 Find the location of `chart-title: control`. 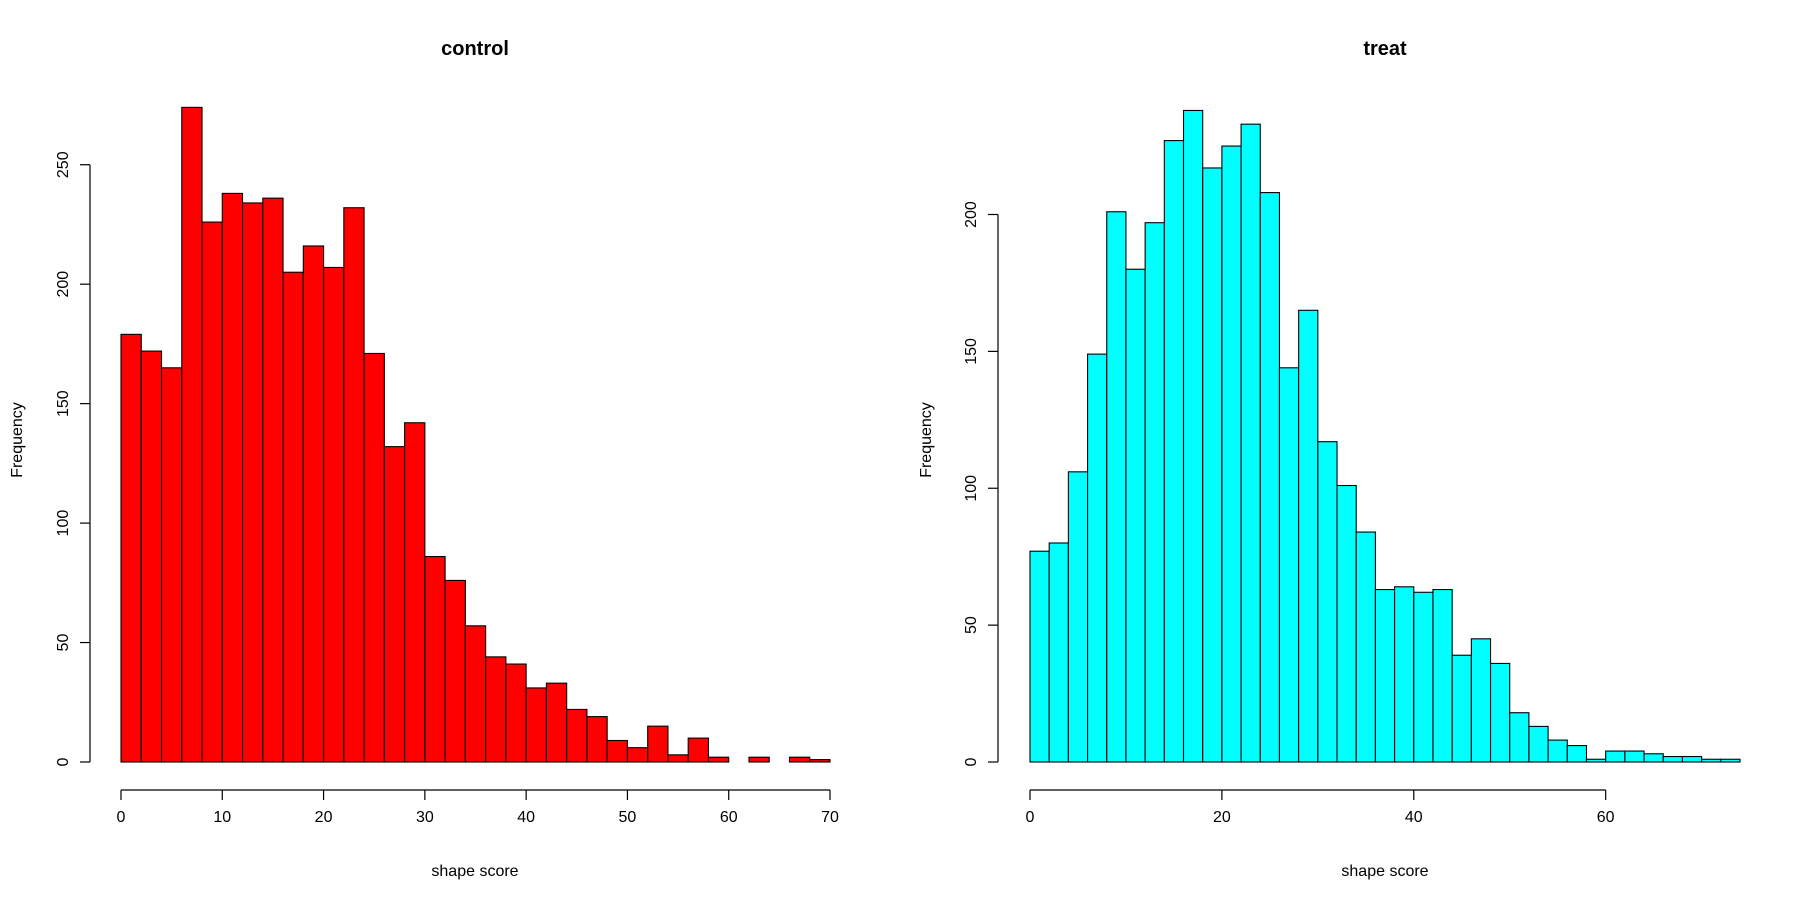

chart-title: control is located at coordinates (475, 49).